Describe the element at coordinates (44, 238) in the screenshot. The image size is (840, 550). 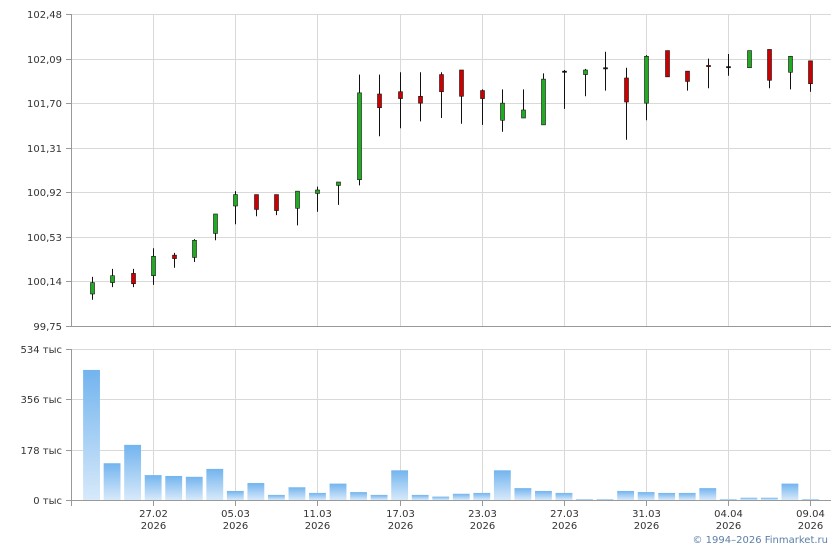
I see `price-tick-label: 100,53` at that location.